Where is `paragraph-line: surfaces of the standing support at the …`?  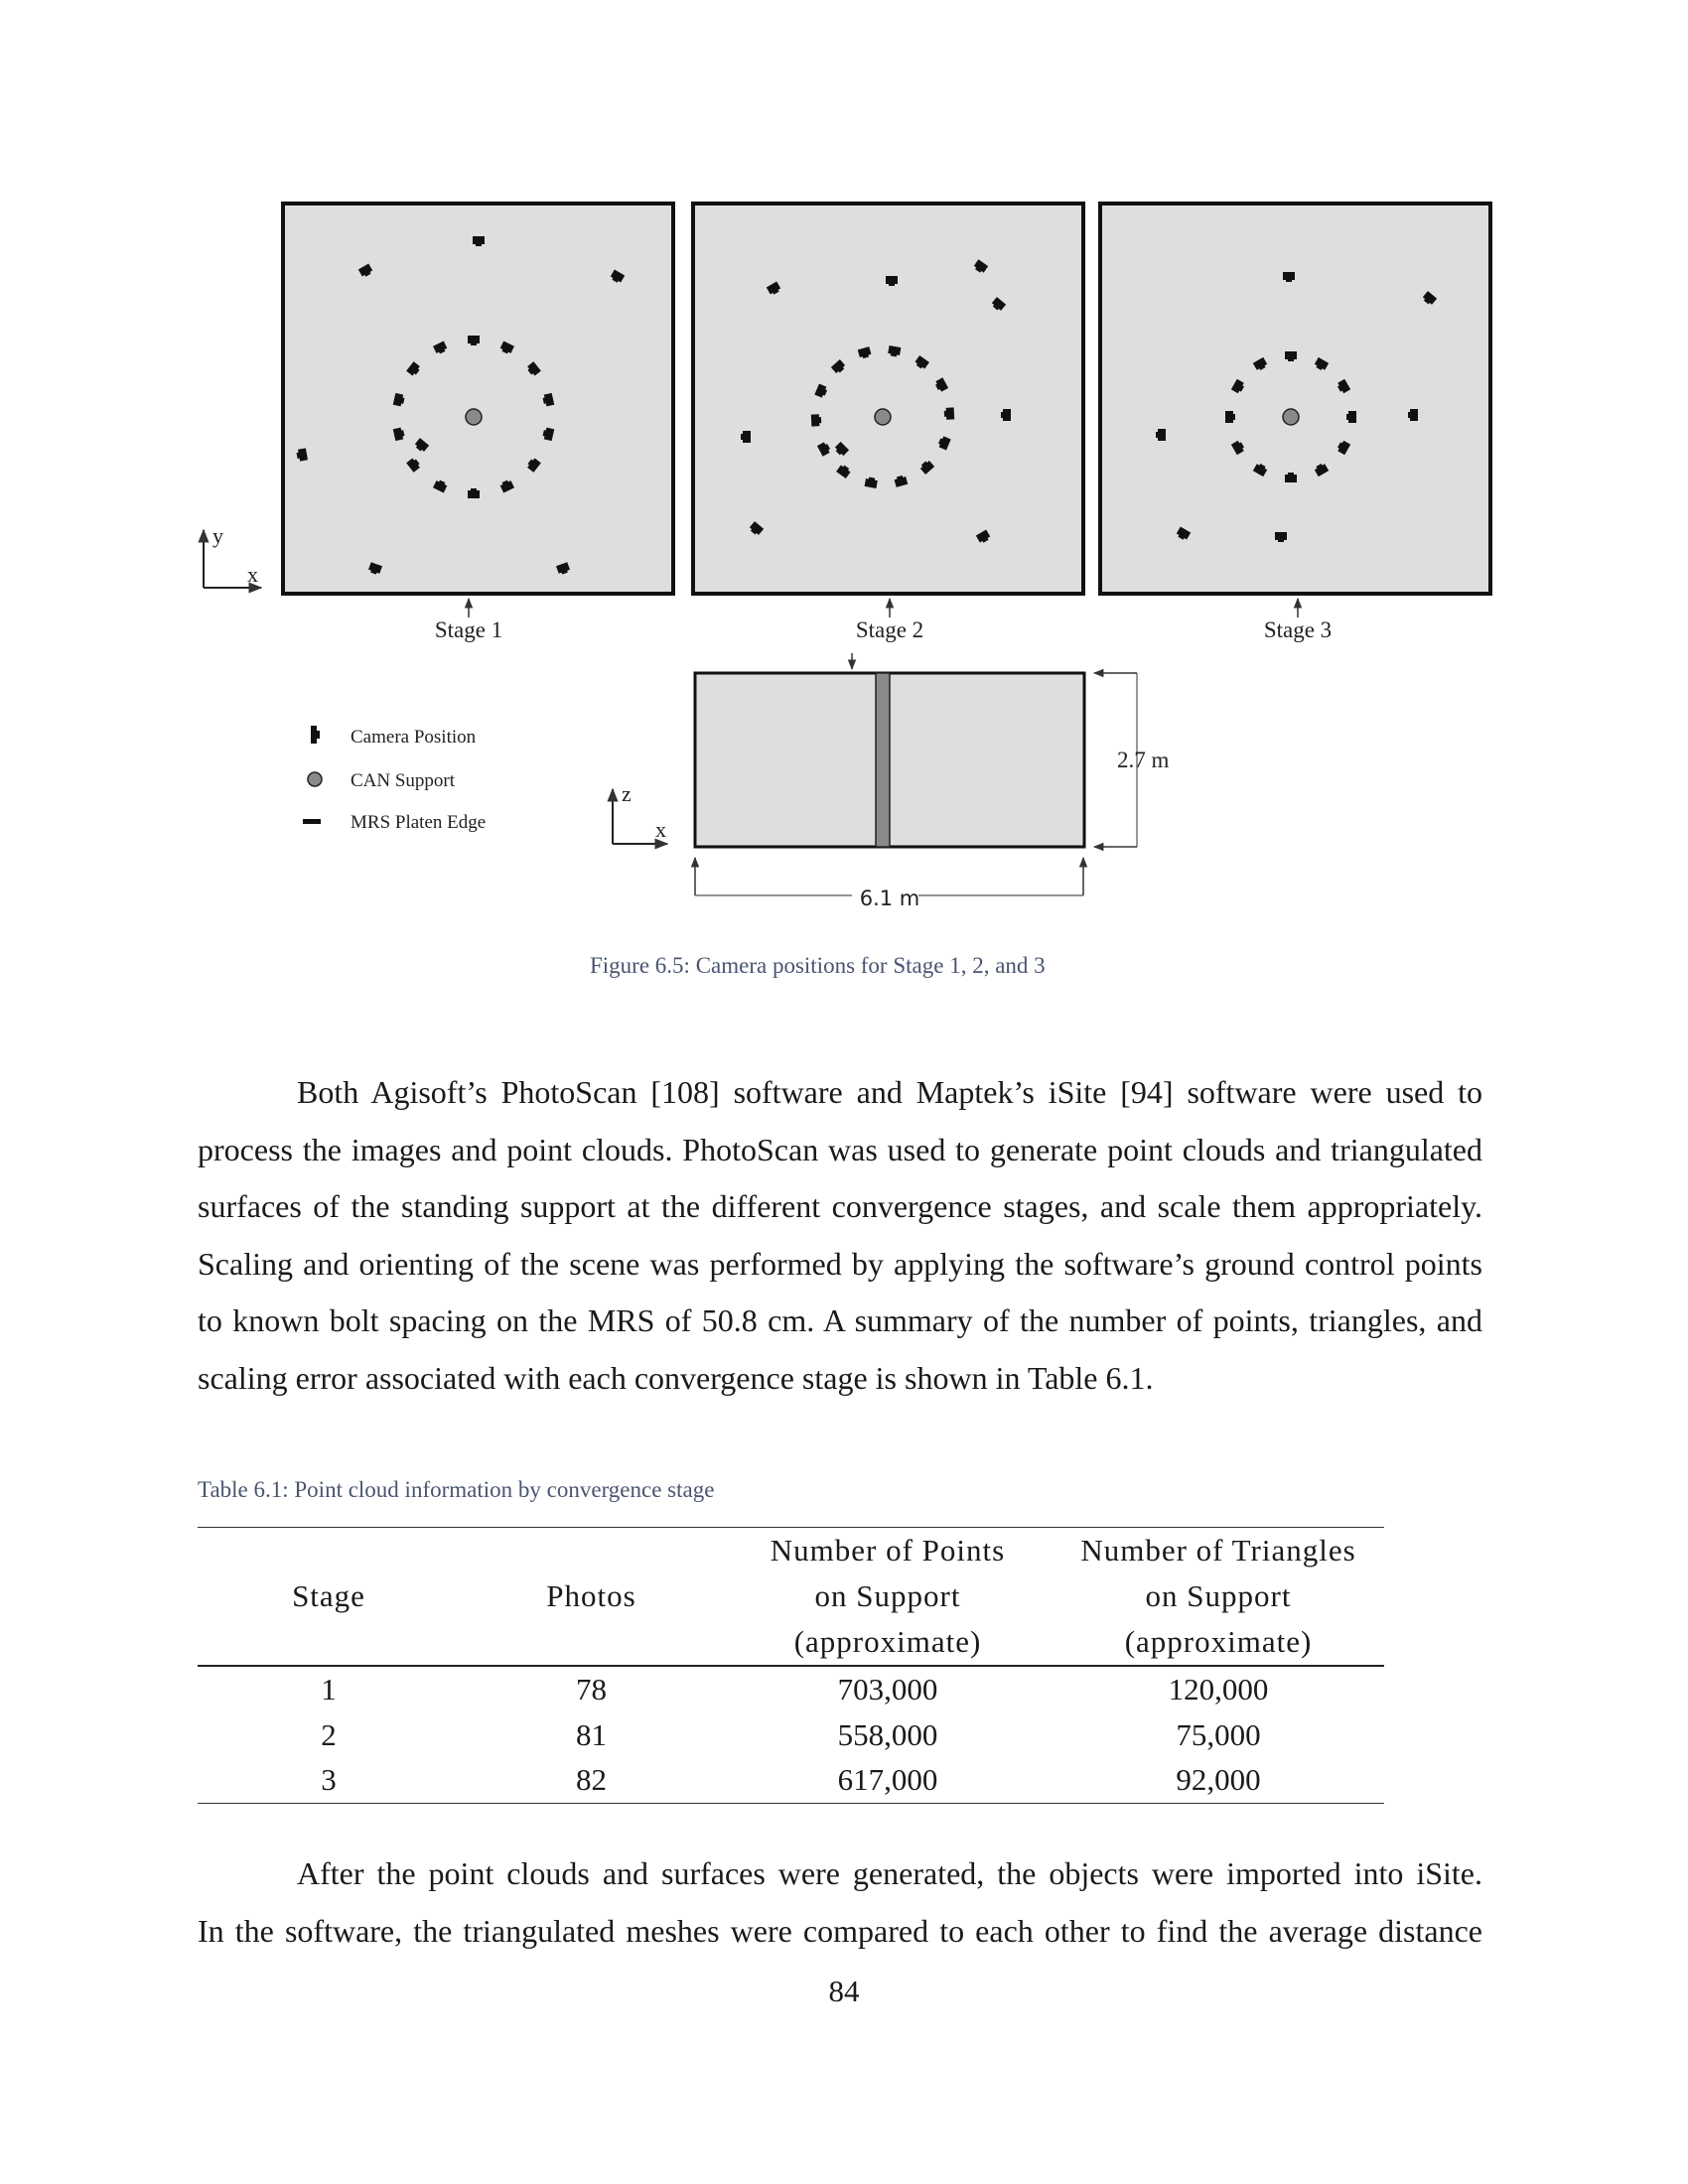 paragraph-line: surfaces of the standing support at the … is located at coordinates (840, 1206).